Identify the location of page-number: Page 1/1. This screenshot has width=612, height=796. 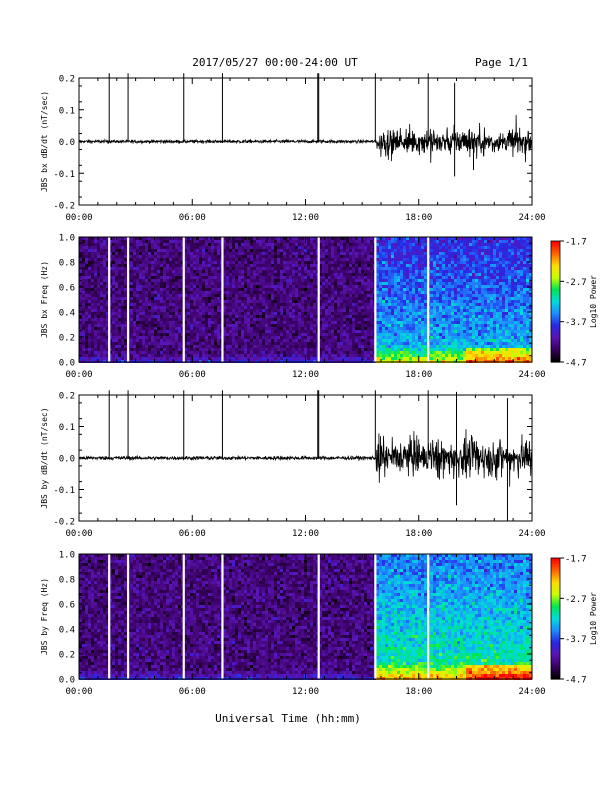
(501, 62).